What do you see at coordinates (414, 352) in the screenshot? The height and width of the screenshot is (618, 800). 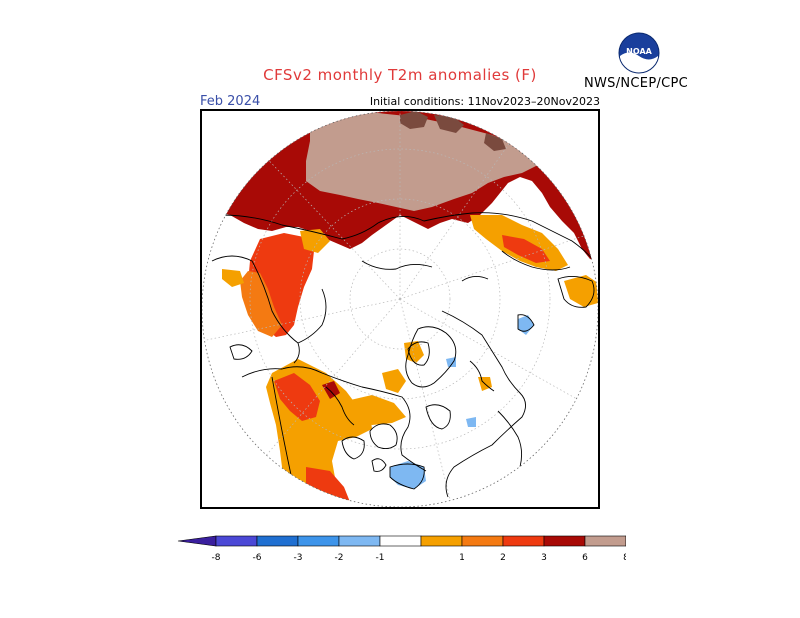 I see `anomaly-region-orange-greenland` at bounding box center [414, 352].